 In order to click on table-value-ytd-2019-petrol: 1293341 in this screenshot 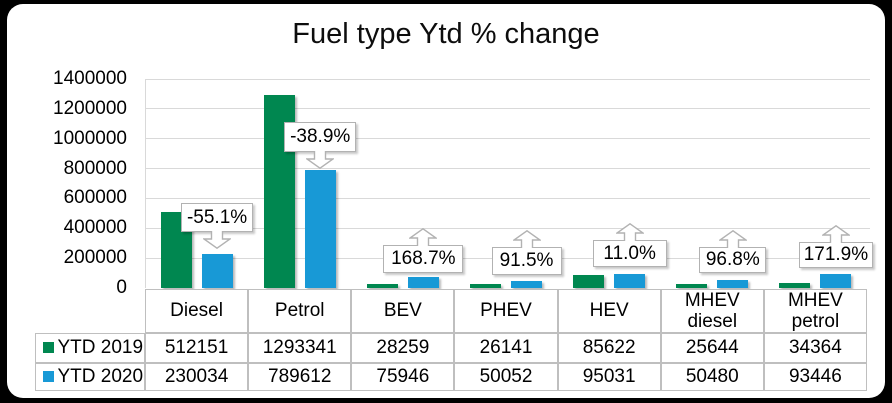, I will do `click(300, 347)`.